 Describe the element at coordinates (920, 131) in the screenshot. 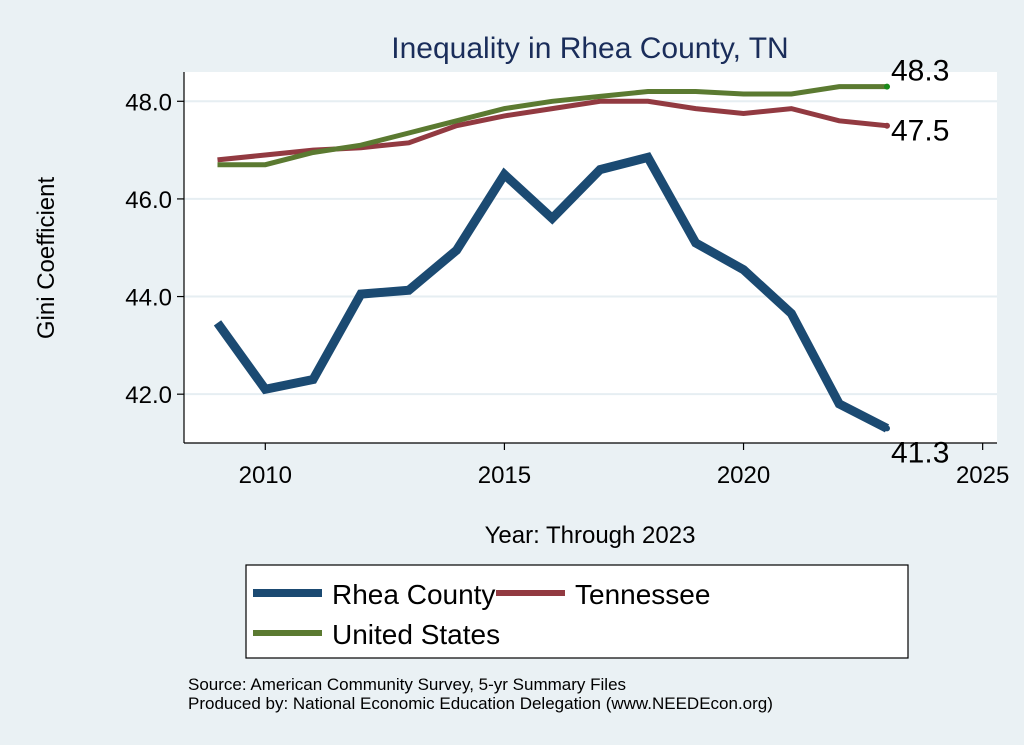

I see `end-label-tennessee: 47.5` at that location.